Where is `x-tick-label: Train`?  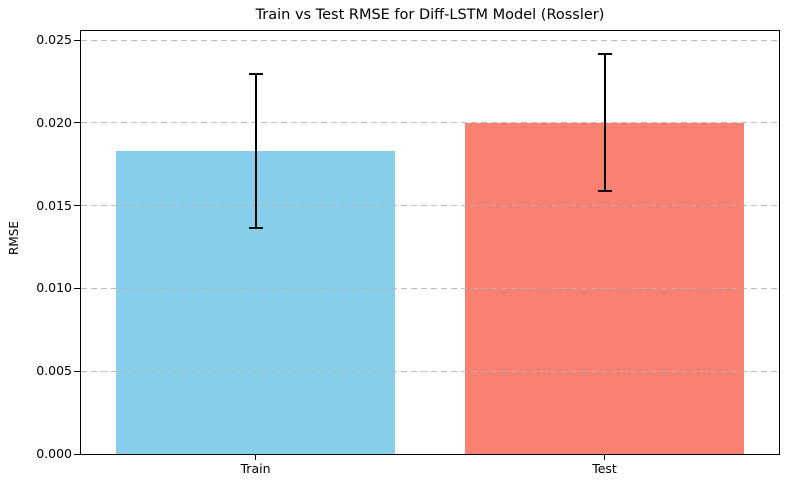 x-tick-label: Train is located at coordinates (255, 468).